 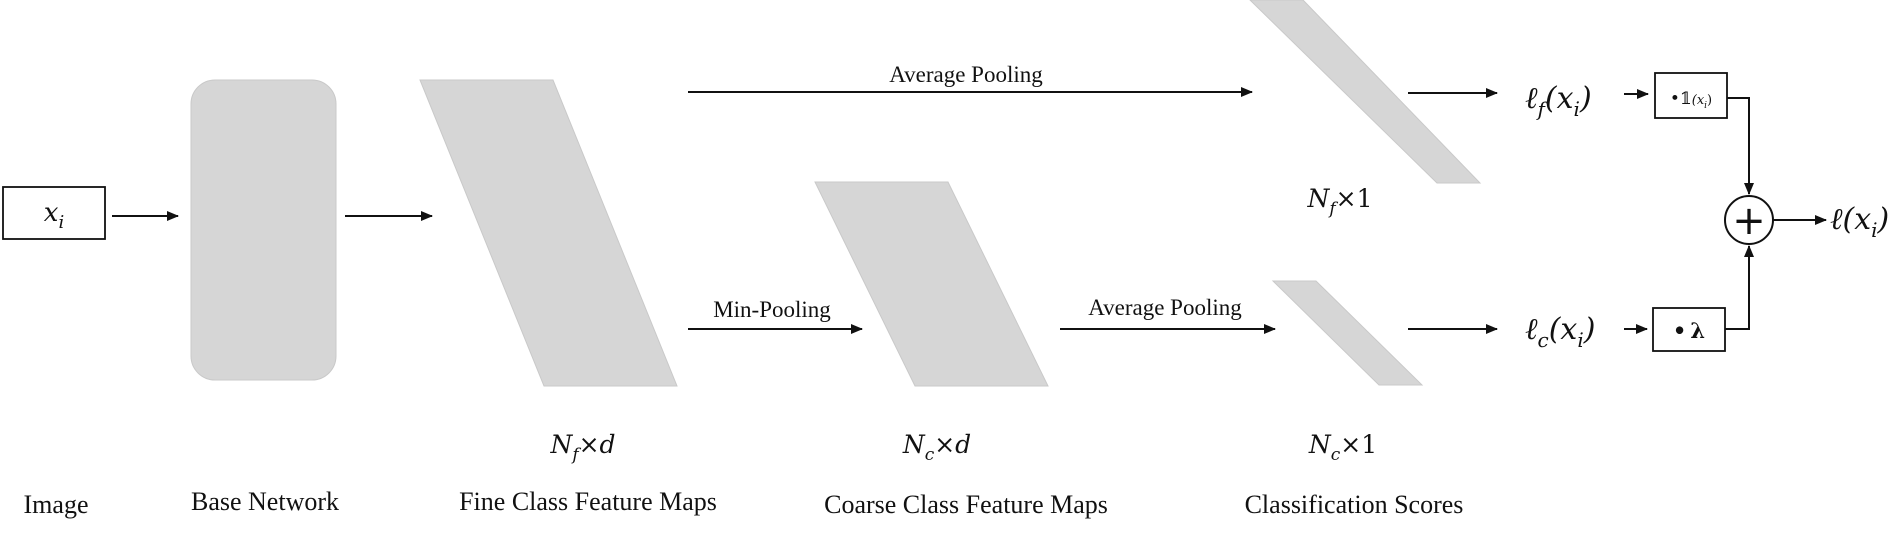 I want to click on coarse-maps-dim: Nc×d, so click(x=936, y=447).